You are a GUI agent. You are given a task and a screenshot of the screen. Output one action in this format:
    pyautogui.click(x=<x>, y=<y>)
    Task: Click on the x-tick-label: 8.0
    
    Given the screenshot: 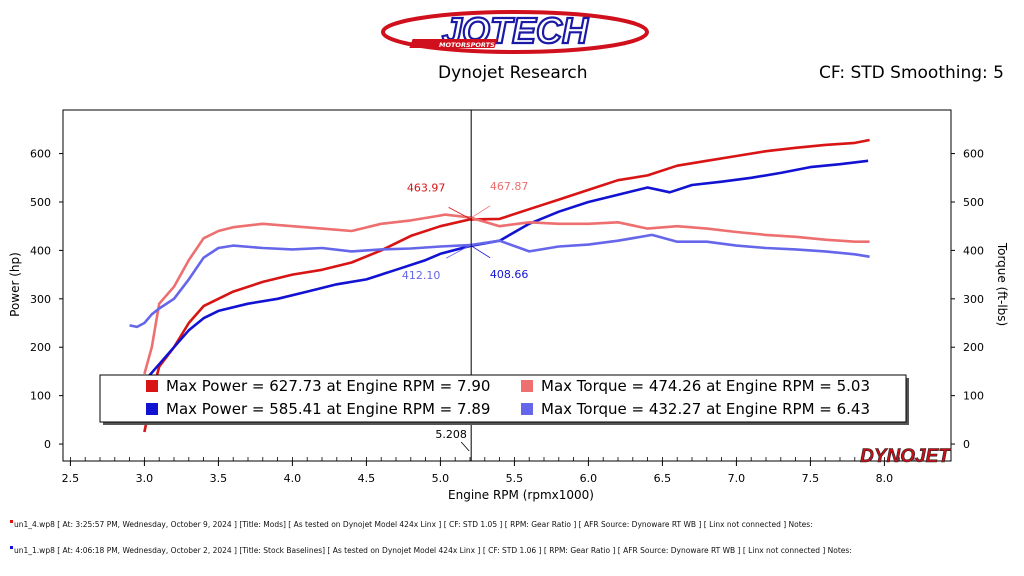 What is the action you would take?
    pyautogui.click(x=885, y=478)
    